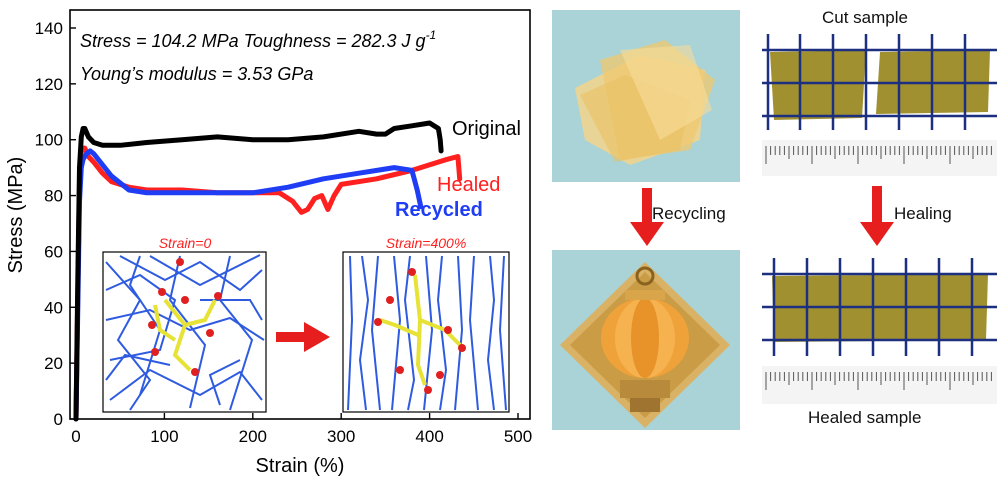 This screenshot has height=480, width=1000. I want to click on ruler-cut, so click(878, 155).